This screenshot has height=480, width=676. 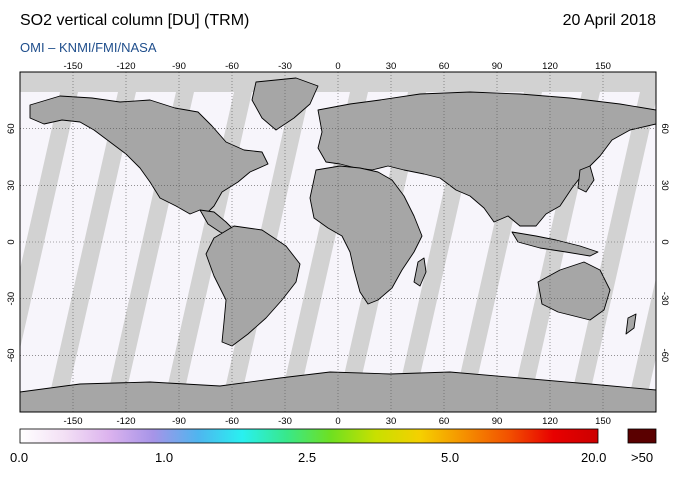 I want to click on lat-tick-label-right: -30, so click(x=664, y=299).